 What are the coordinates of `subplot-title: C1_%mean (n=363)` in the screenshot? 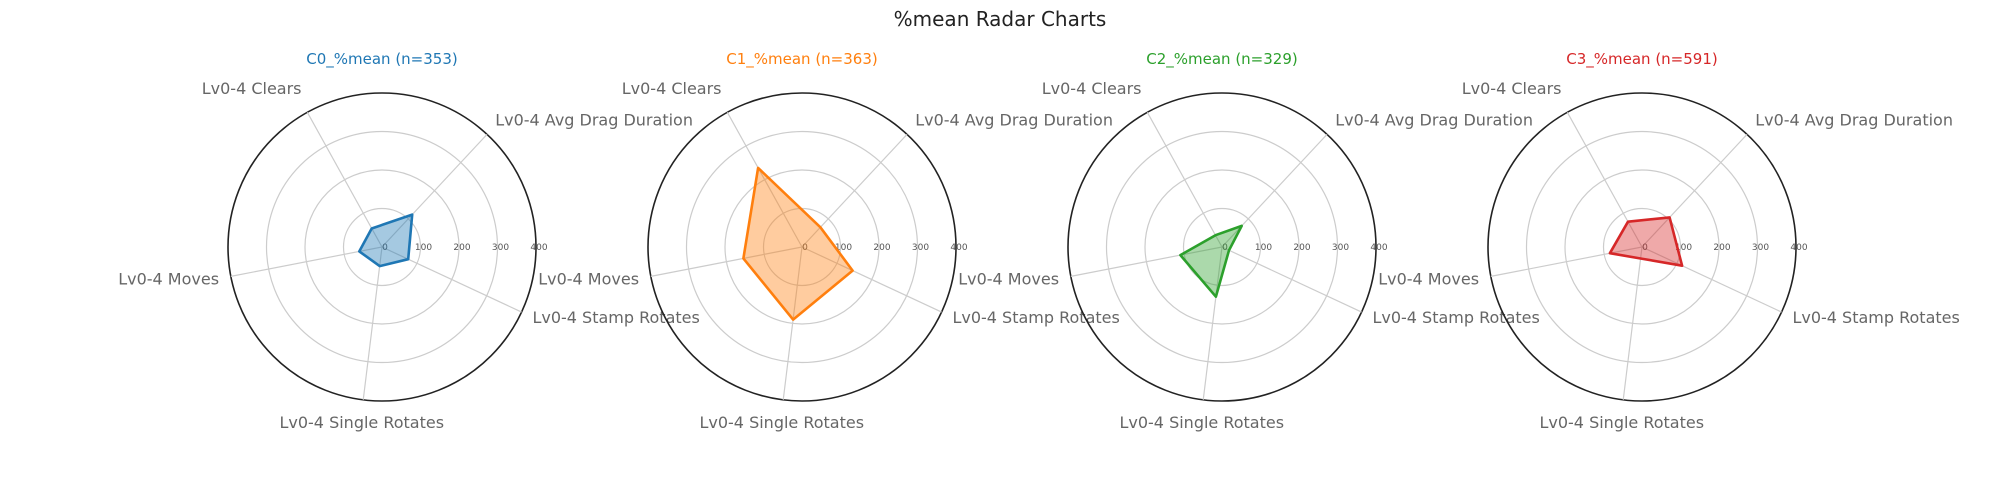 It's located at (802, 59).